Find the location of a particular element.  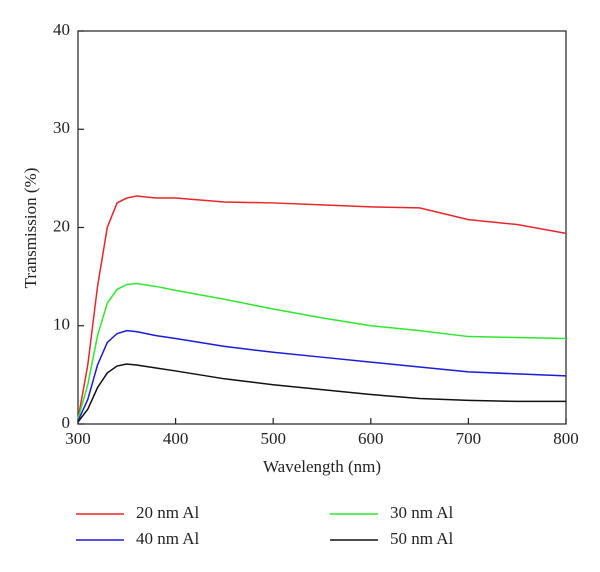

legend-label: 40 nm Al is located at coordinates (168, 538).